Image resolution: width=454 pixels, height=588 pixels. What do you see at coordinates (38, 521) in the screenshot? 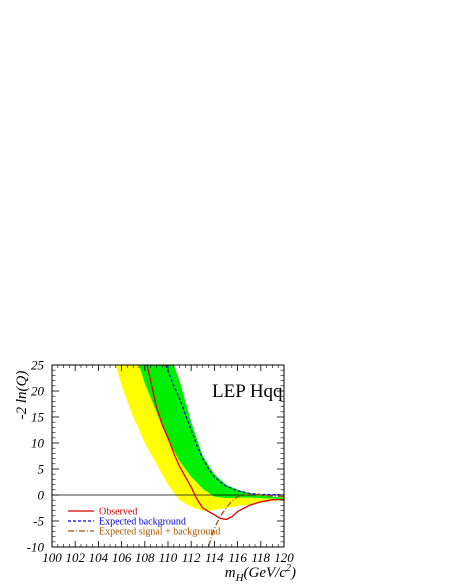
I see `y-tick-label: -5` at bounding box center [38, 521].